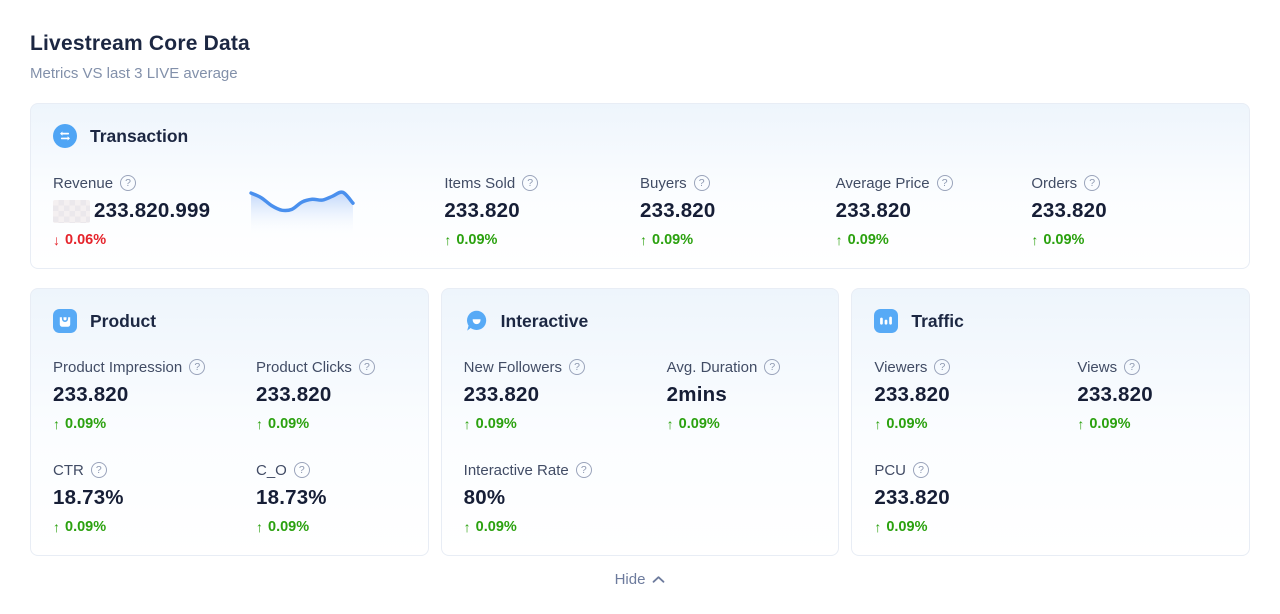 The image size is (1280, 614). What do you see at coordinates (484, 497) in the screenshot?
I see `metric-value: 80%` at bounding box center [484, 497].